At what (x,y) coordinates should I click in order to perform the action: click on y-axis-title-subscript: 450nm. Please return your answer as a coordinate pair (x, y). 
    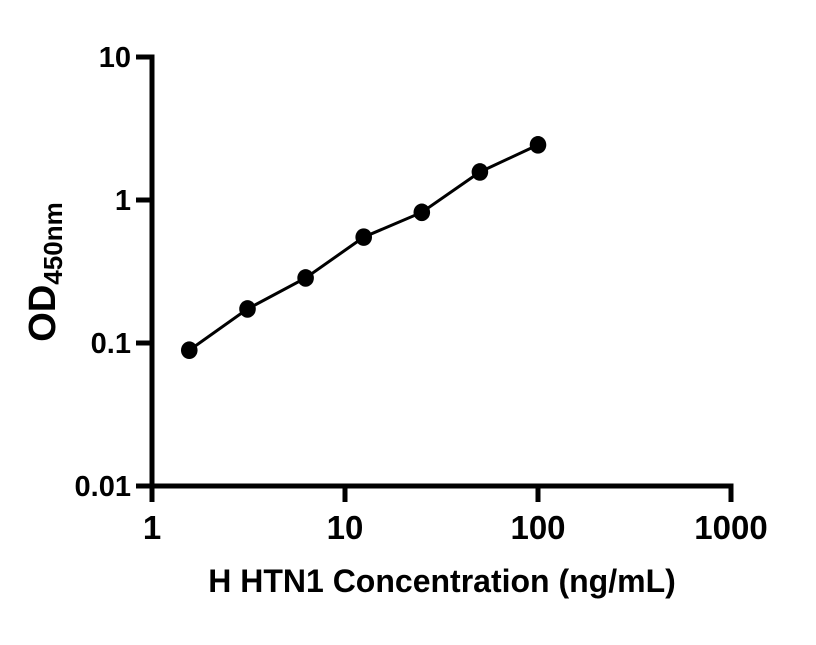
    Looking at the image, I should click on (53, 243).